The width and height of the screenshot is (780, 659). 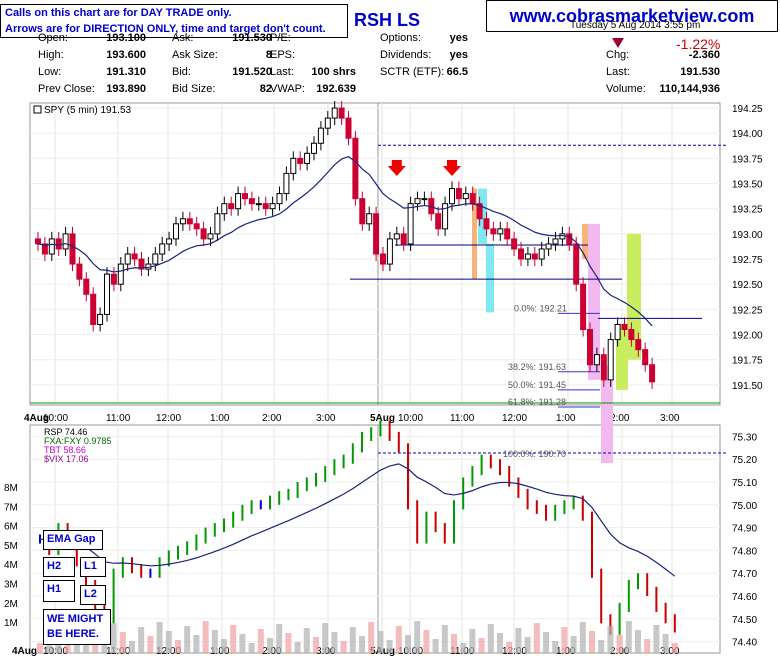 I want to click on quote-label: Low:, so click(x=50, y=72).